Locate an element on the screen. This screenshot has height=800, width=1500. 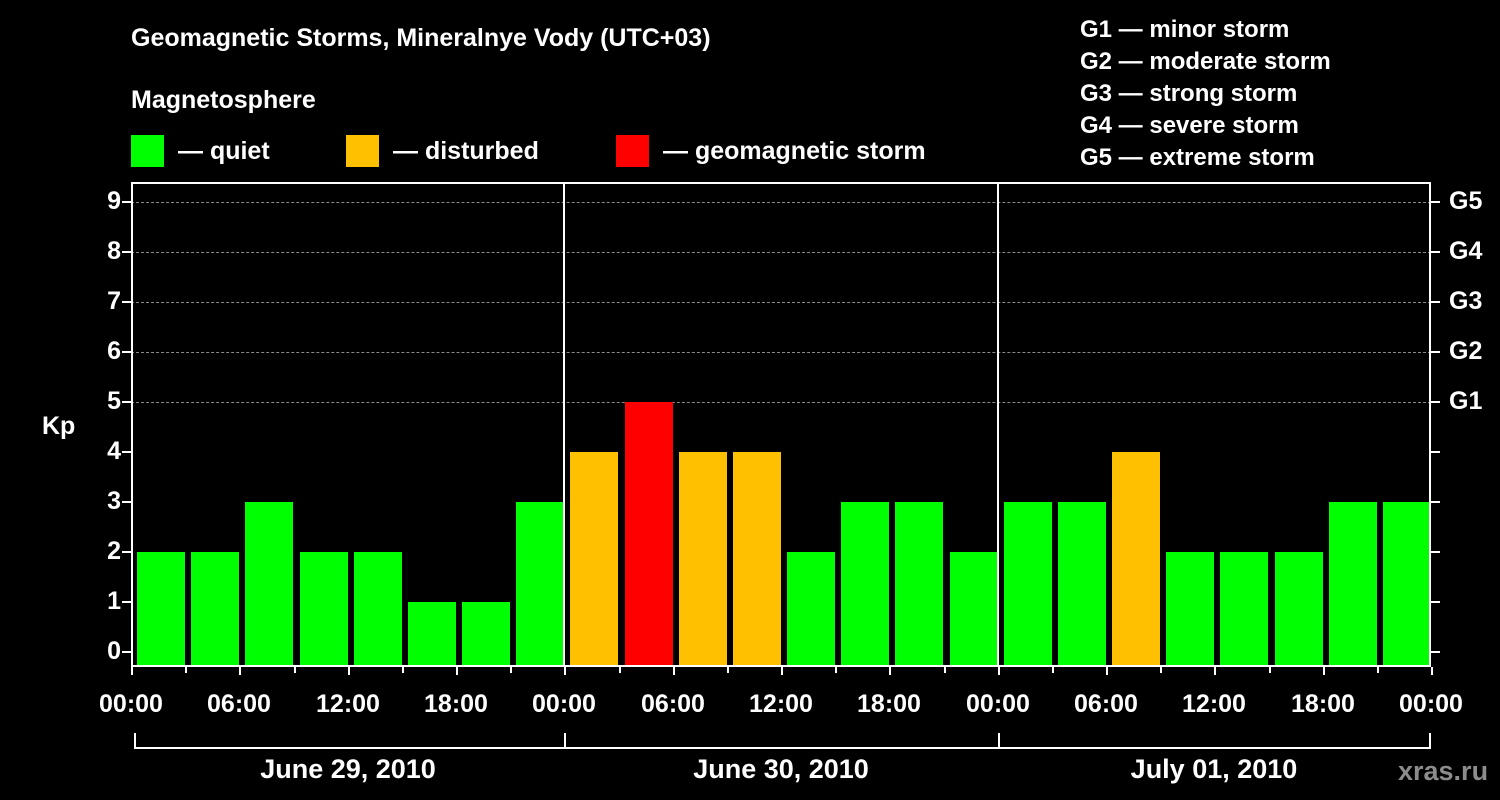
g-level-label: G5 is located at coordinates (1466, 201).